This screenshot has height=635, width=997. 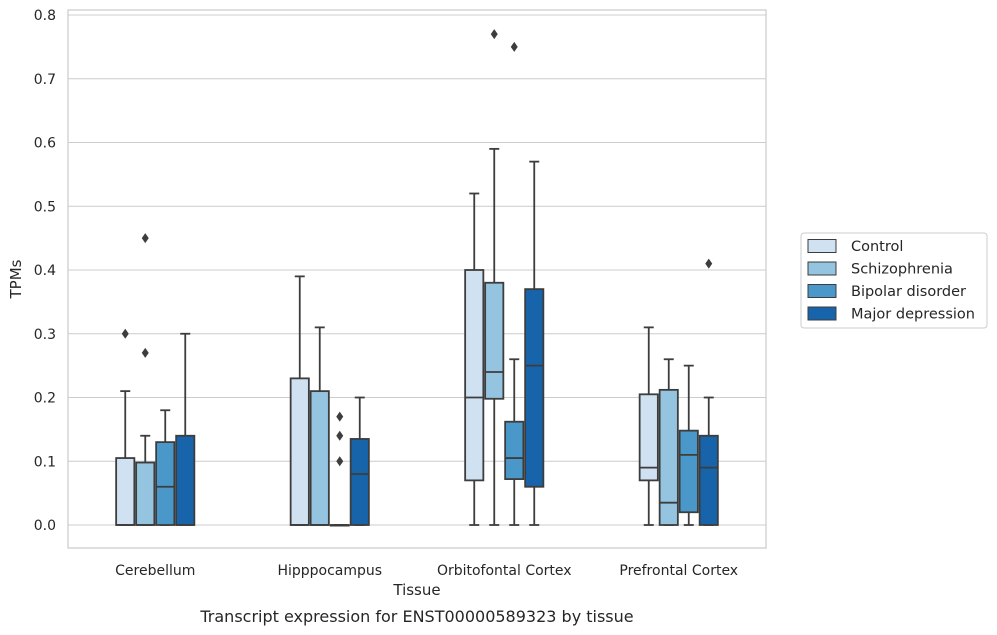 I want to click on x-tick-label: Cerebellum, so click(x=155, y=571).